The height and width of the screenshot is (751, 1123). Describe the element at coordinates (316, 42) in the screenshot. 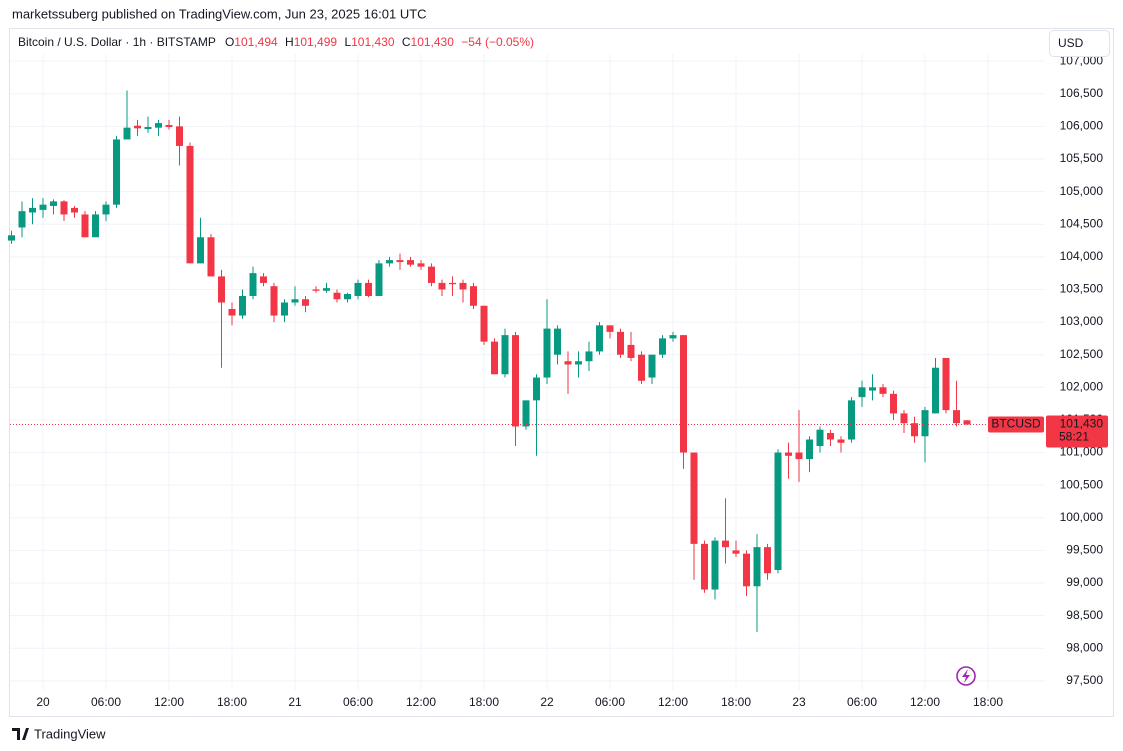

I see `high-value: 101,499` at that location.